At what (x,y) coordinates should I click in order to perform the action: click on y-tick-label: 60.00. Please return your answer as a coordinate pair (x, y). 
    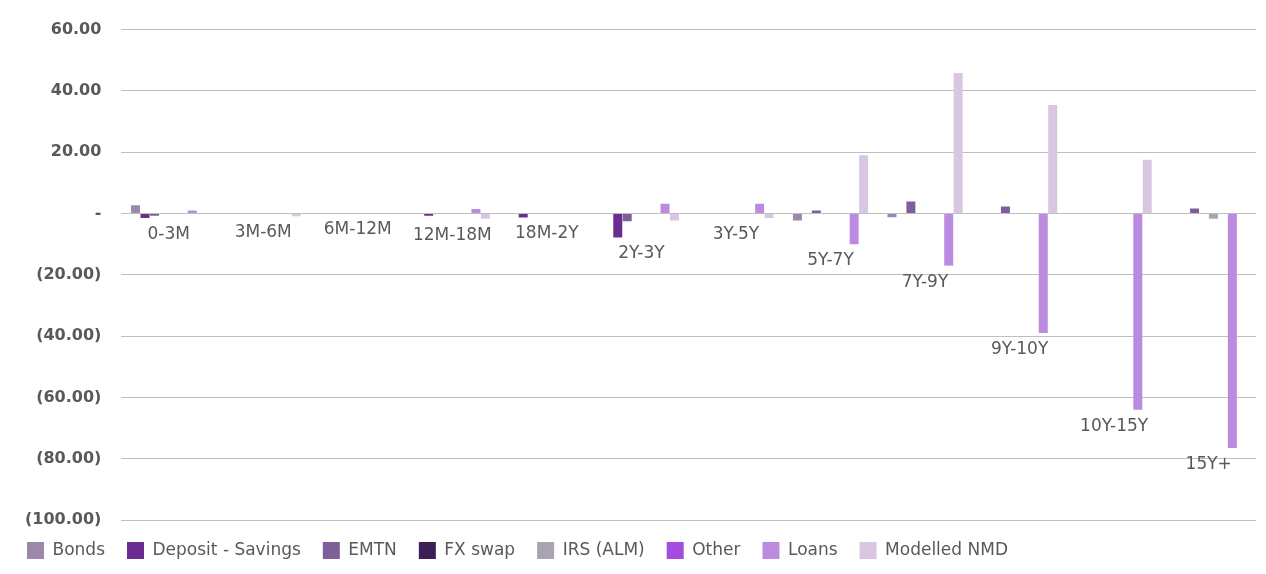
    Looking at the image, I should click on (76, 28).